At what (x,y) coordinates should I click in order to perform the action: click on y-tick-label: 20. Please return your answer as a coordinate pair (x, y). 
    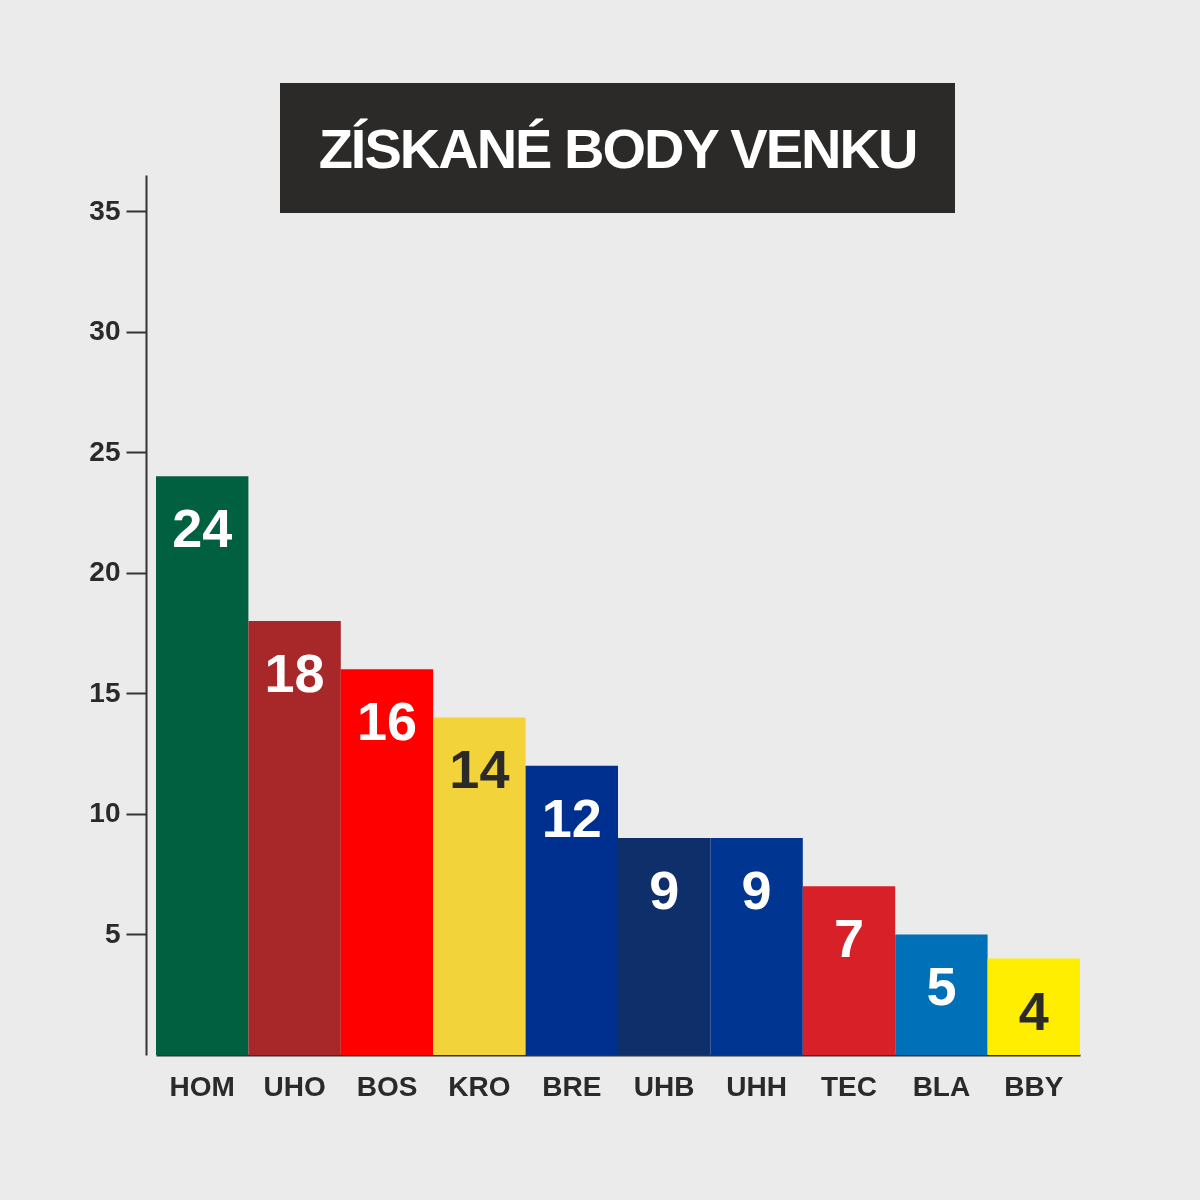
    Looking at the image, I should click on (105, 572).